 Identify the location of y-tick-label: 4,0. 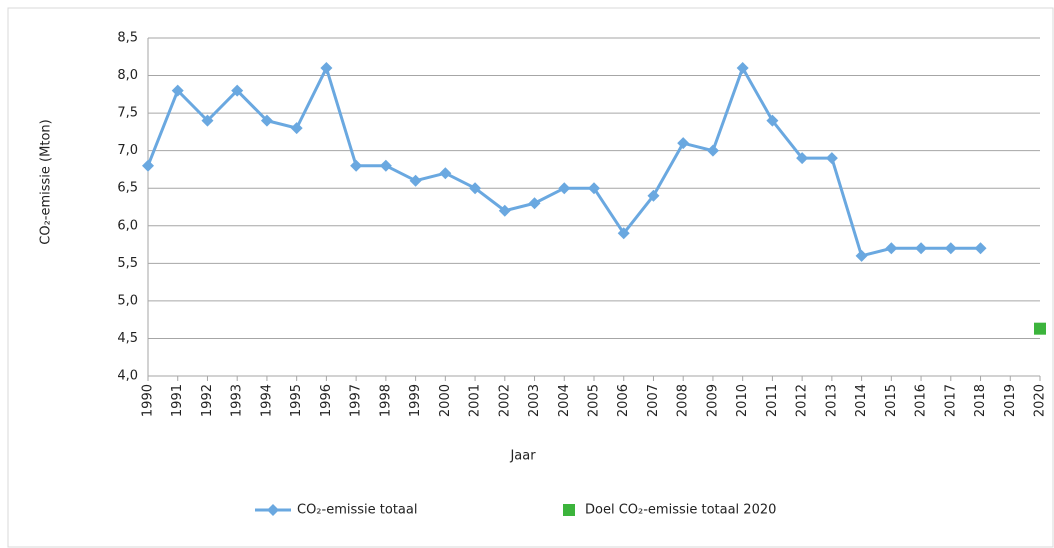
(127, 376).